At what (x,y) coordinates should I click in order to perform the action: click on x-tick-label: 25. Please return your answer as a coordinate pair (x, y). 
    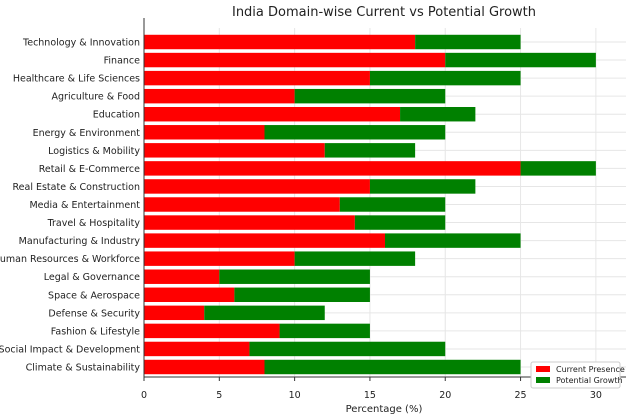
    Looking at the image, I should click on (521, 395).